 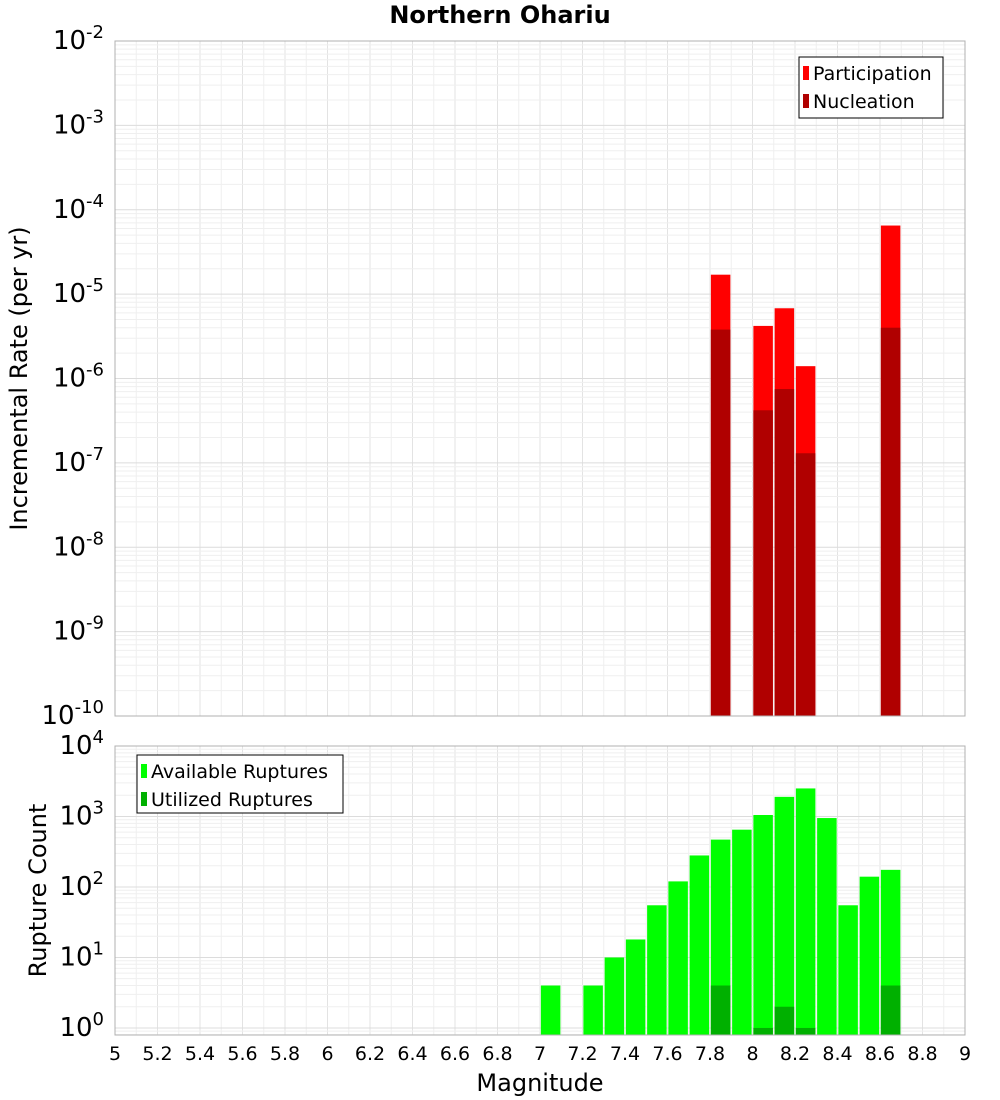 What do you see at coordinates (115, 1054) in the screenshot?
I see `x-tick-label: 5` at bounding box center [115, 1054].